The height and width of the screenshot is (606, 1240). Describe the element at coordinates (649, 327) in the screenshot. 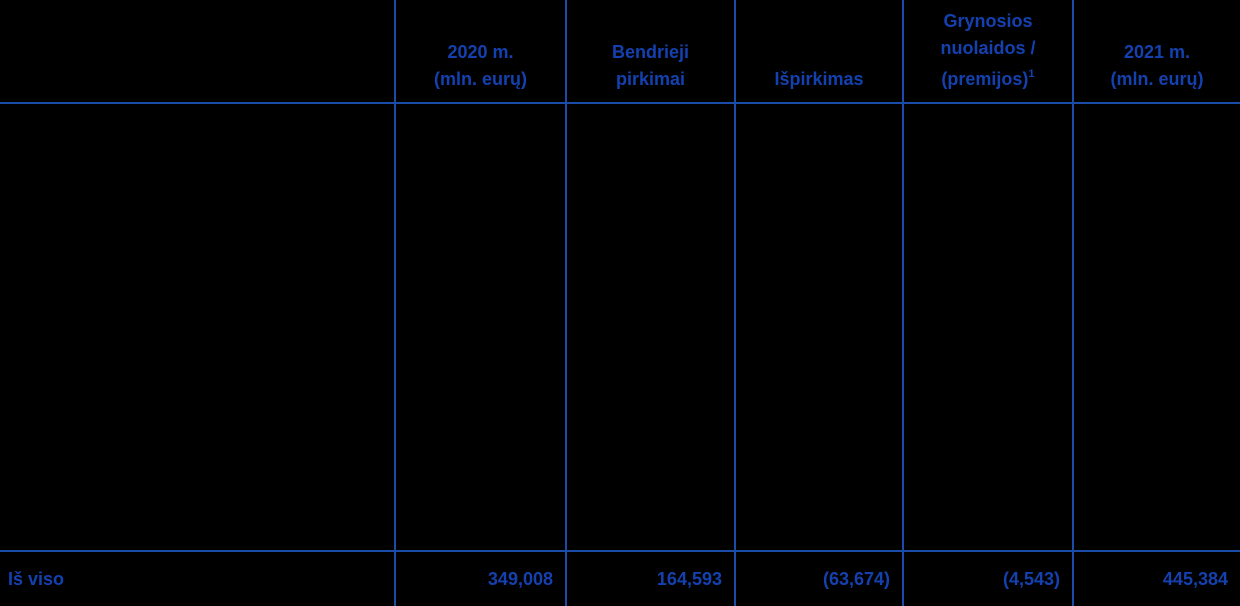

I see `body-cell-bendrieji-pirkimai` at that location.